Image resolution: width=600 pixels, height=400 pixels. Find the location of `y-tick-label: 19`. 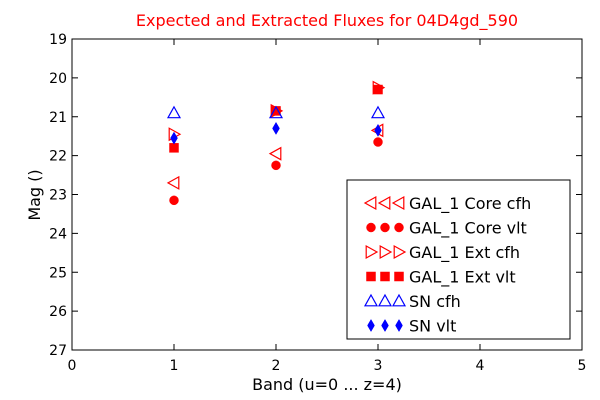

y-tick-label: 19 is located at coordinates (58, 40).